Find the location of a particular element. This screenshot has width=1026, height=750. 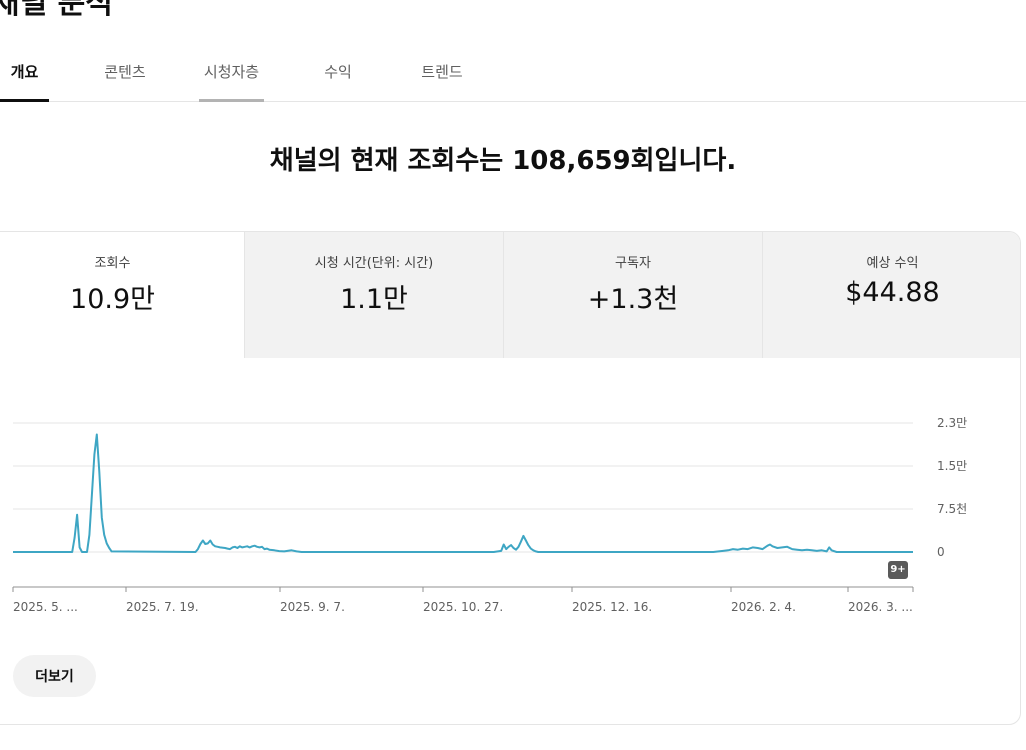

x-tick-label: 2025. 9. 7. is located at coordinates (312, 607).